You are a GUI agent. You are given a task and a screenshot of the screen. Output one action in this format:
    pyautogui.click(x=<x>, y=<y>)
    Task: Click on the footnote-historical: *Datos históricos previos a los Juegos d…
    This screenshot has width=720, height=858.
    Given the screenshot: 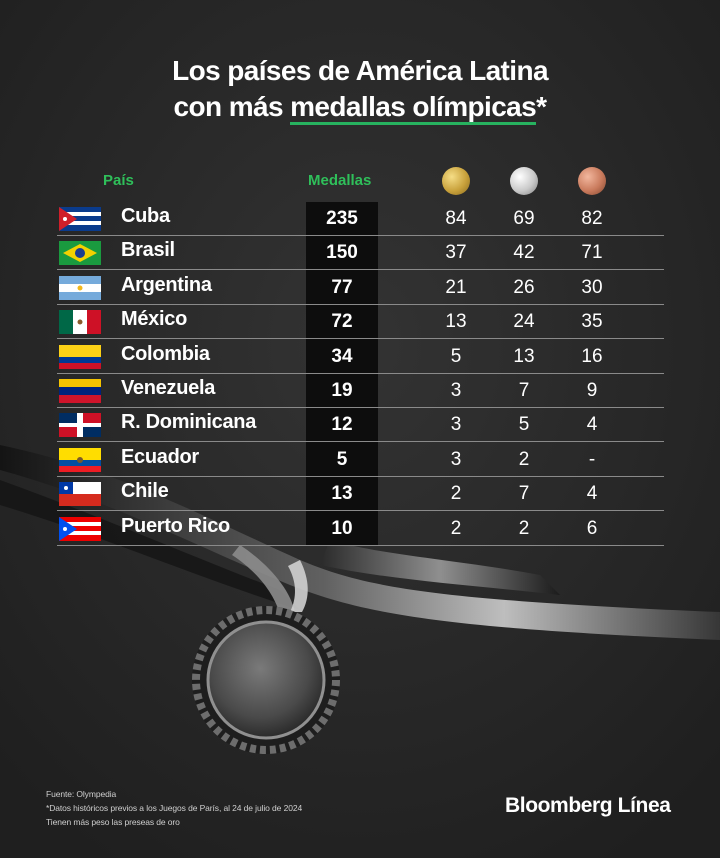 What is the action you would take?
    pyautogui.click(x=174, y=808)
    